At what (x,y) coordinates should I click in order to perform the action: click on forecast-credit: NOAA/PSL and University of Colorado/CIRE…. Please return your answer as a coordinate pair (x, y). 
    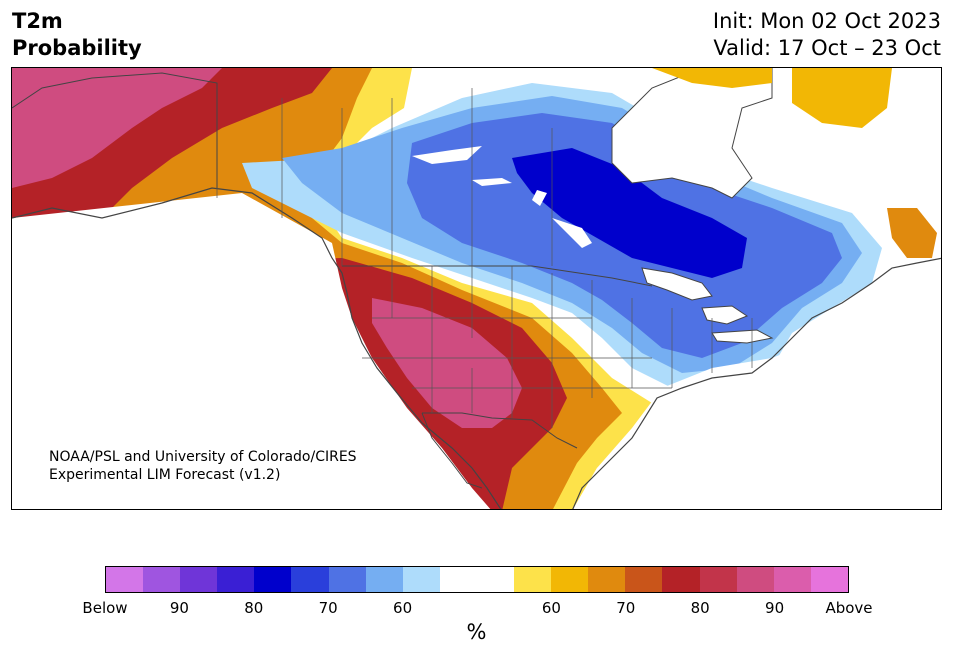
    Looking at the image, I should click on (203, 466).